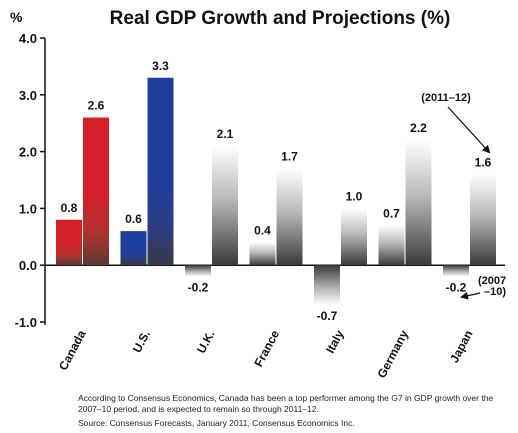  I want to click on y-tick-label: 2.0, so click(28, 152).